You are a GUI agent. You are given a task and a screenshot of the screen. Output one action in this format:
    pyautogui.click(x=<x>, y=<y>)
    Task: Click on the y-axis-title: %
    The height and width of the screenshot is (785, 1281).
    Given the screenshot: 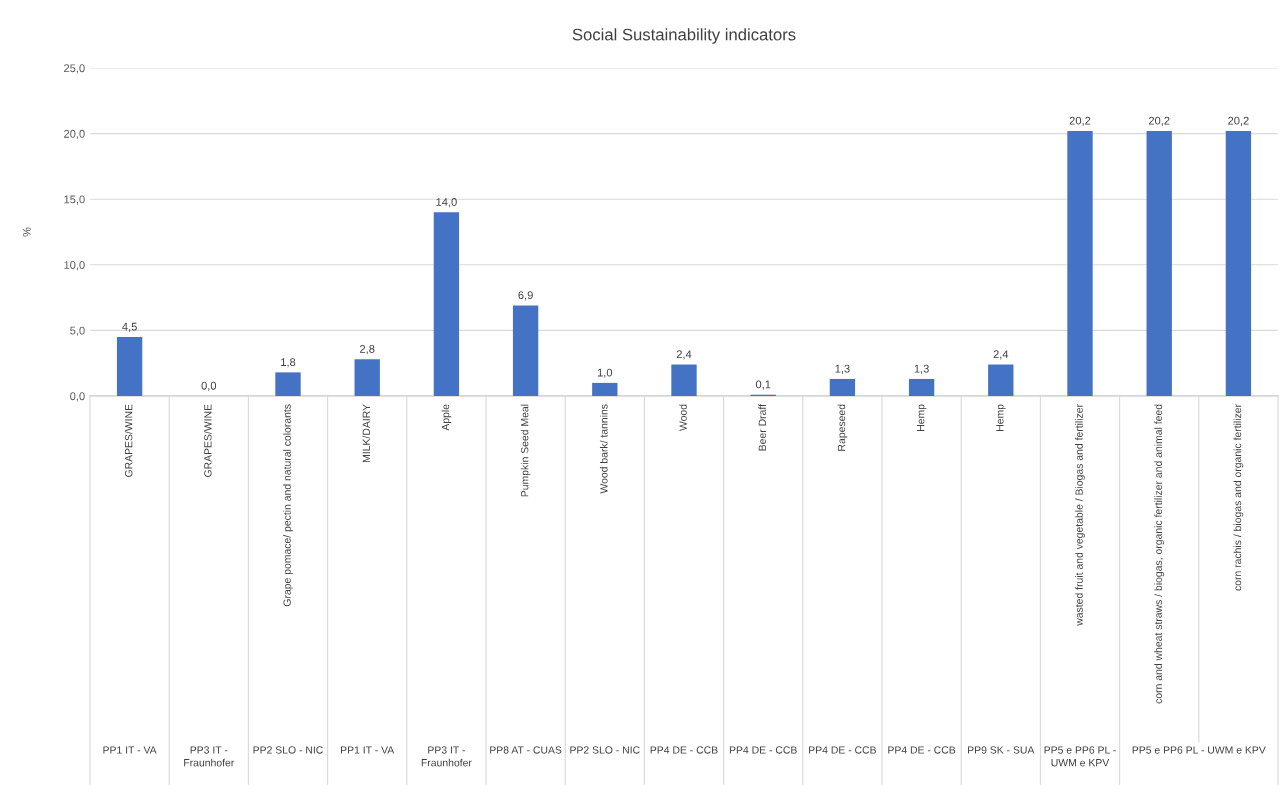 What is the action you would take?
    pyautogui.click(x=26, y=232)
    